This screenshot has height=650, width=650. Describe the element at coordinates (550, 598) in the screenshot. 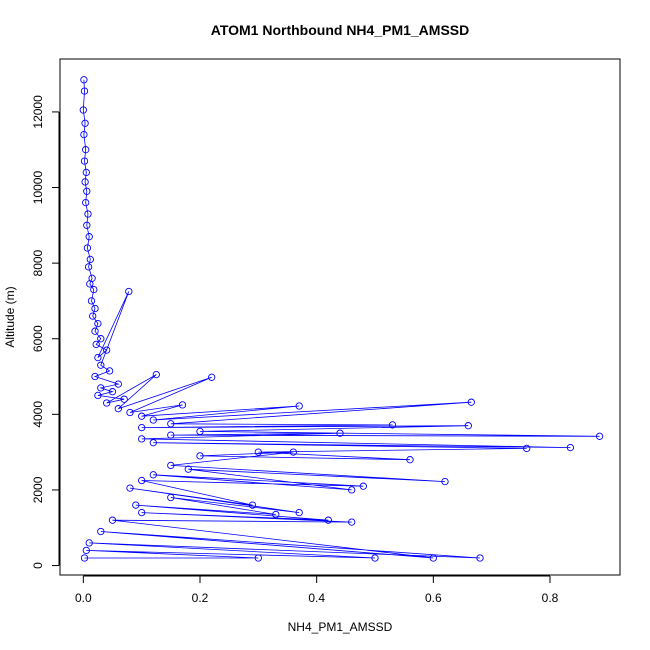

I see `x-tick-label: 0.8` at that location.